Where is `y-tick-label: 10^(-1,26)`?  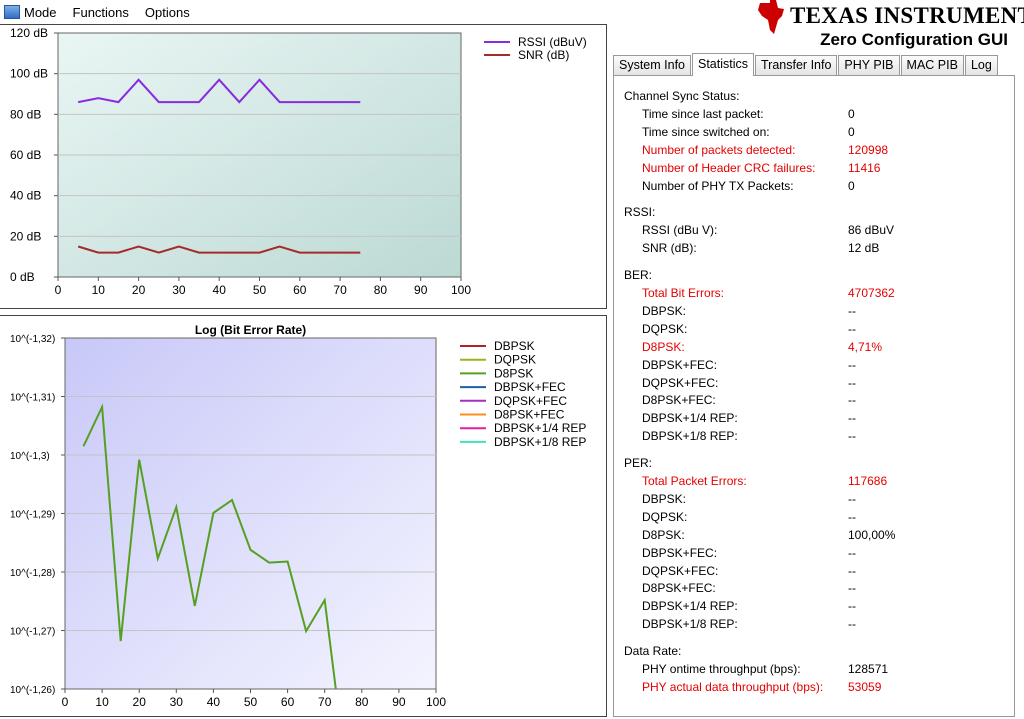 y-tick-label: 10^(-1,26) is located at coordinates (32, 690).